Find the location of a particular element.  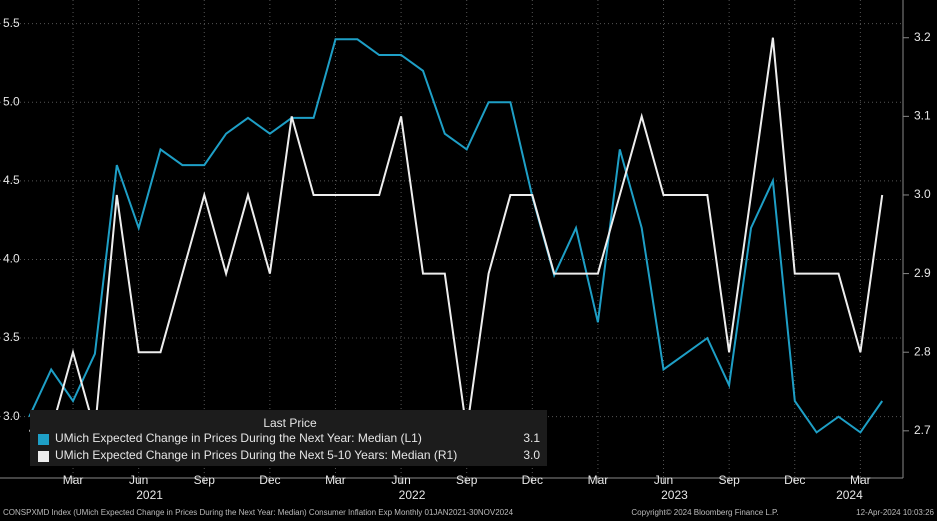

y2-tick-label: 2.7 is located at coordinates (922, 430).